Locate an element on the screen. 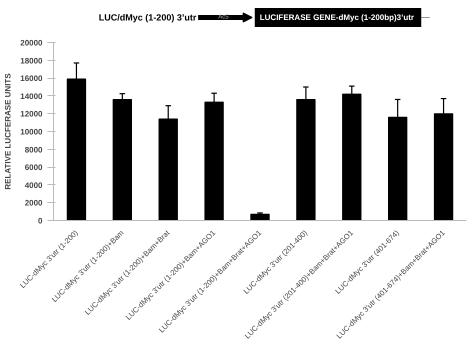 This screenshot has height=346, width=474. y-tick-label: 10000 is located at coordinates (32, 132).